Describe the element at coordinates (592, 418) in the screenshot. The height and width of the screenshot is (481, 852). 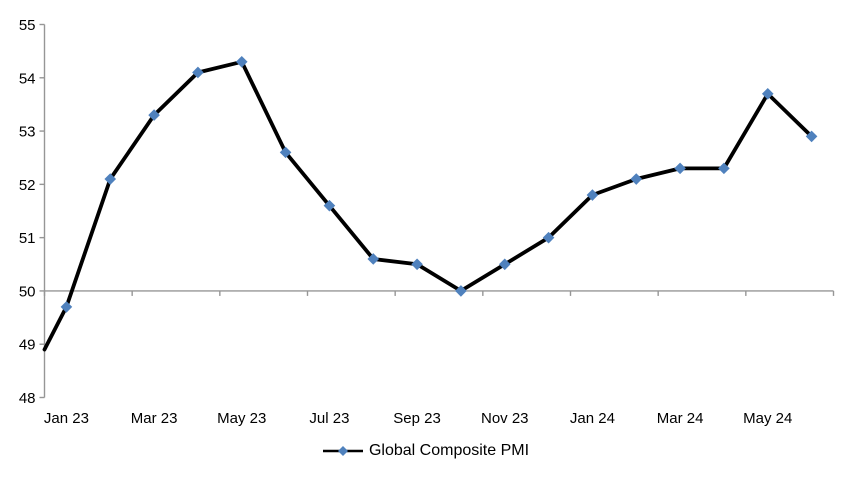
I see `x-axis-tick-label: Jan 24` at that location.